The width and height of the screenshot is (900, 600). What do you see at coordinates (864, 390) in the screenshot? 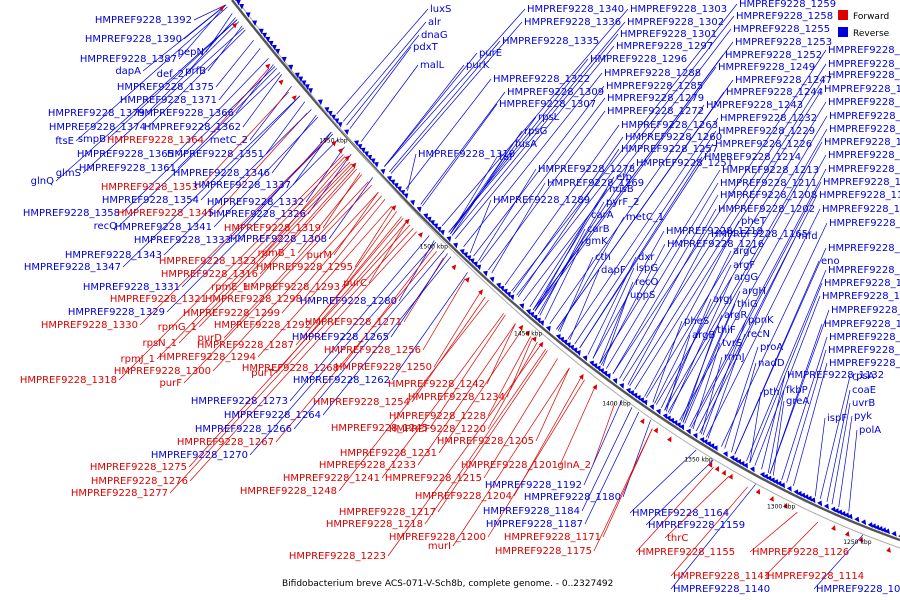
I see `gene-label: coaE` at bounding box center [864, 390].